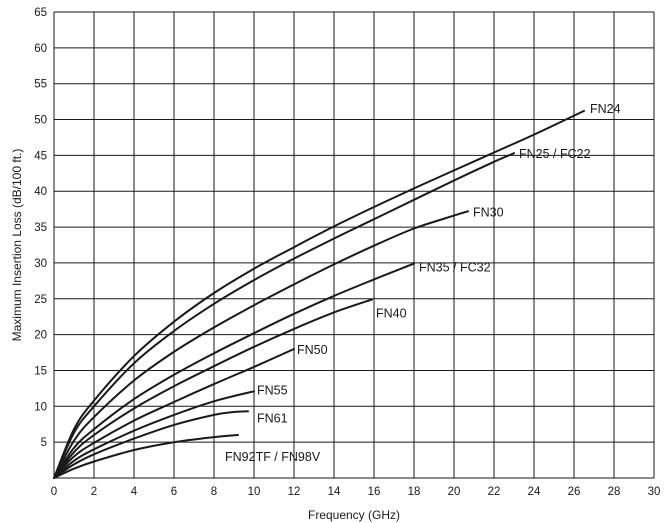 This screenshot has height=523, width=671. I want to click on series-label: FN35 / FC32, so click(455, 268).